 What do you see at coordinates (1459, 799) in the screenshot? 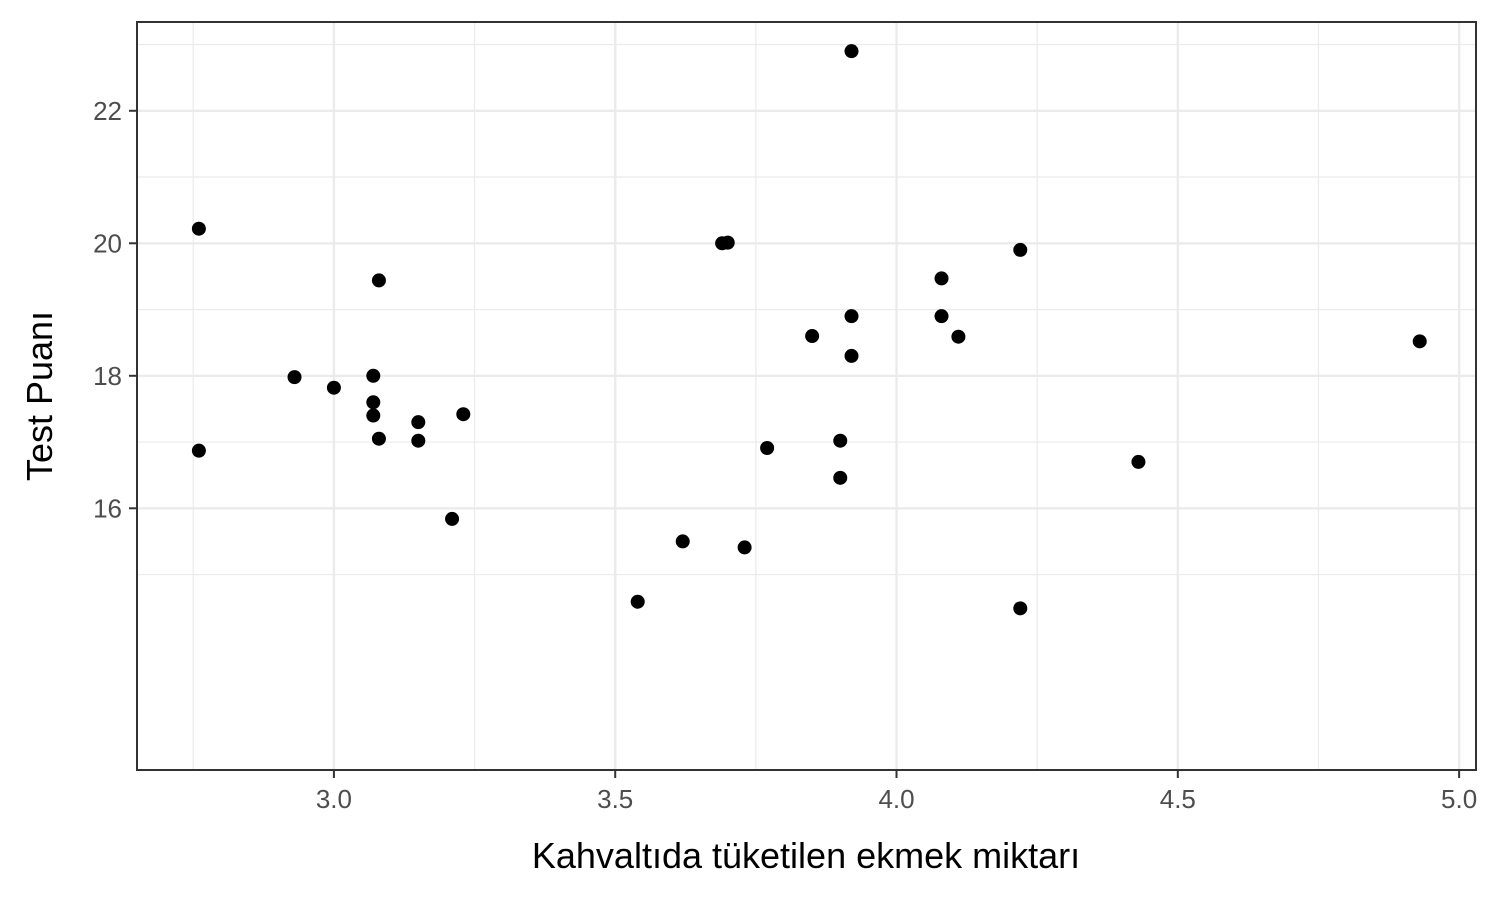
I see `x-tick-label: 5.0` at bounding box center [1459, 799].